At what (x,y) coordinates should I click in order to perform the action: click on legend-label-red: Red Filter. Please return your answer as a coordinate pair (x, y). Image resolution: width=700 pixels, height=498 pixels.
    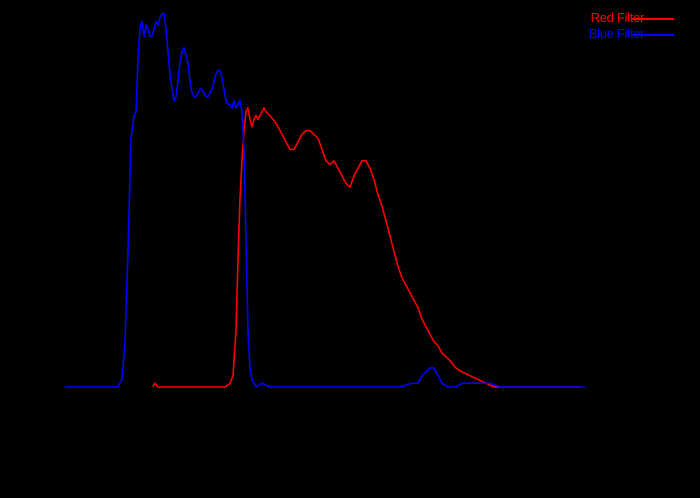
    Looking at the image, I should click on (617, 17).